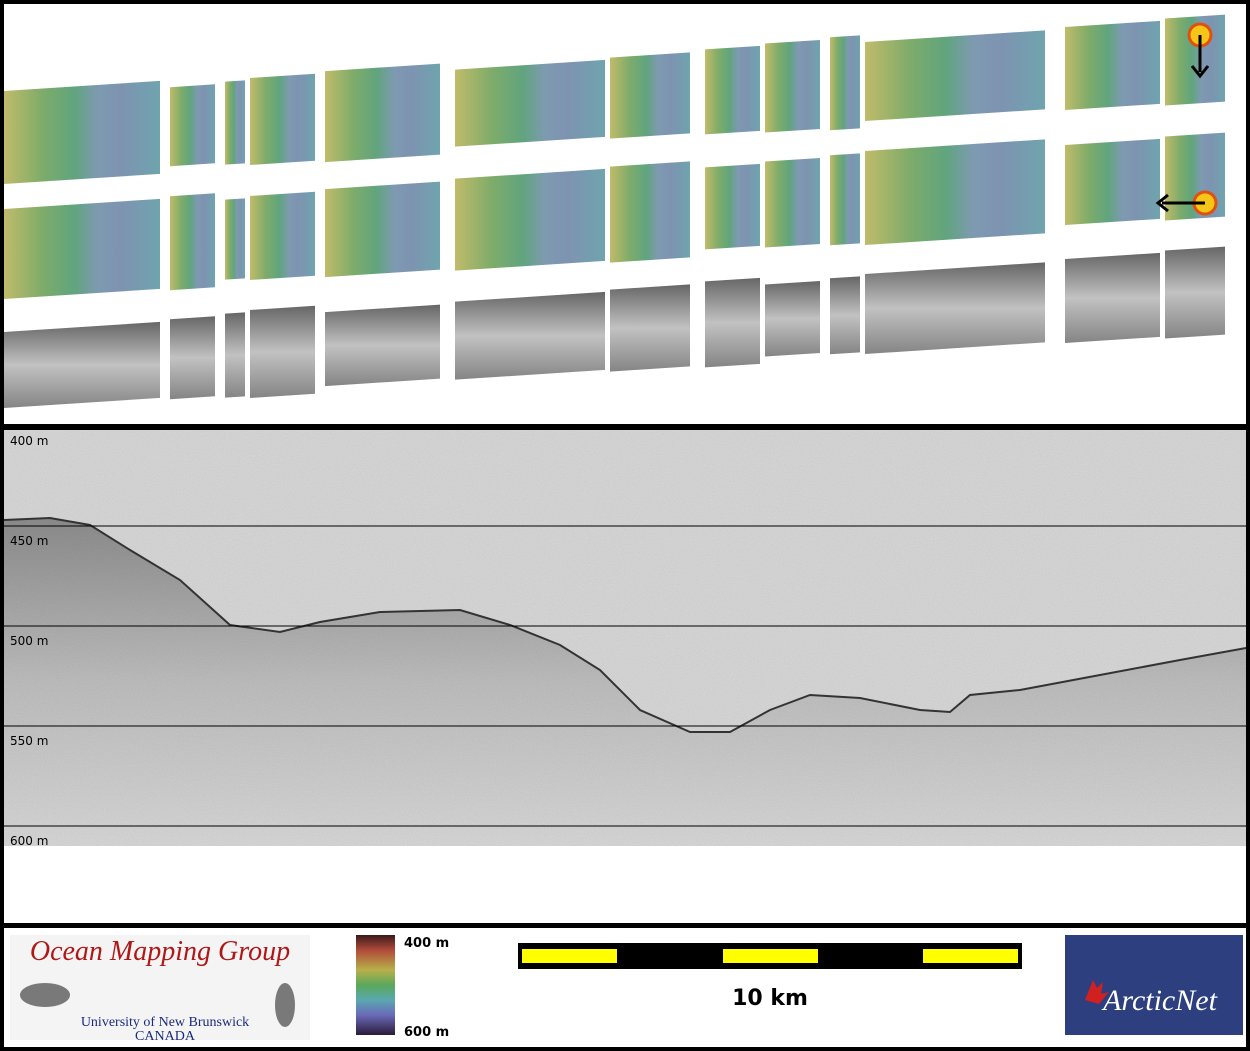  What do you see at coordinates (1159, 1000) in the screenshot?
I see `partner-label: ArcticNet` at bounding box center [1159, 1000].